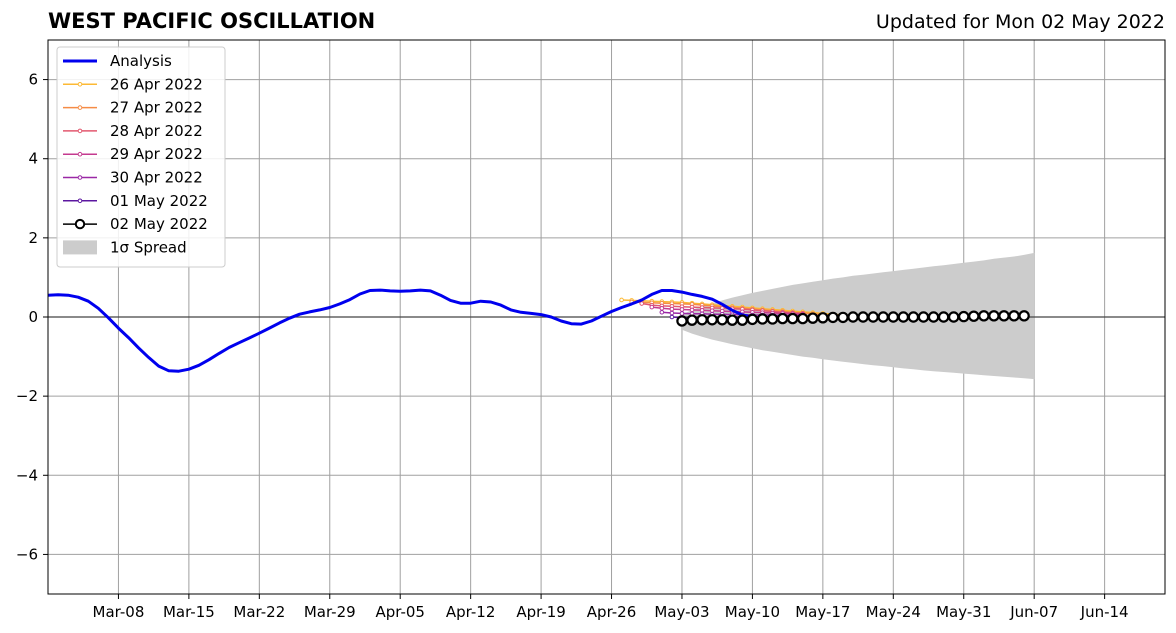 The image size is (1176, 633). Describe the element at coordinates (893, 612) in the screenshot. I see `x-tick-label: May-24` at that location.